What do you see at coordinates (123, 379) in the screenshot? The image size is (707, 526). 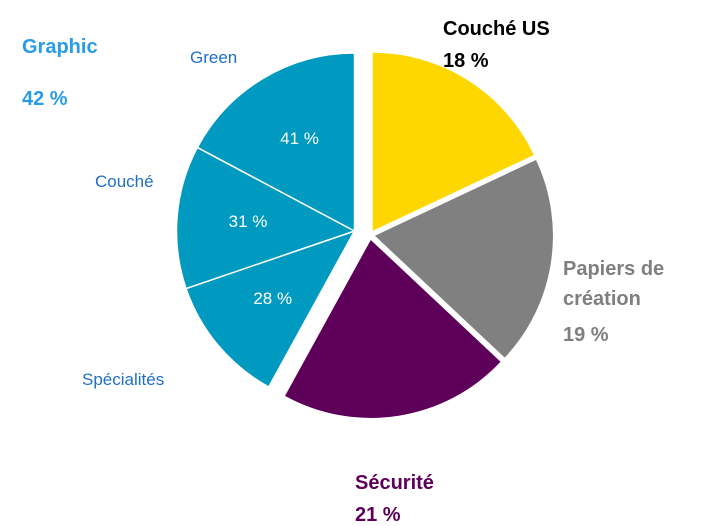 I see `sub-category-label: Spécialités` at bounding box center [123, 379].